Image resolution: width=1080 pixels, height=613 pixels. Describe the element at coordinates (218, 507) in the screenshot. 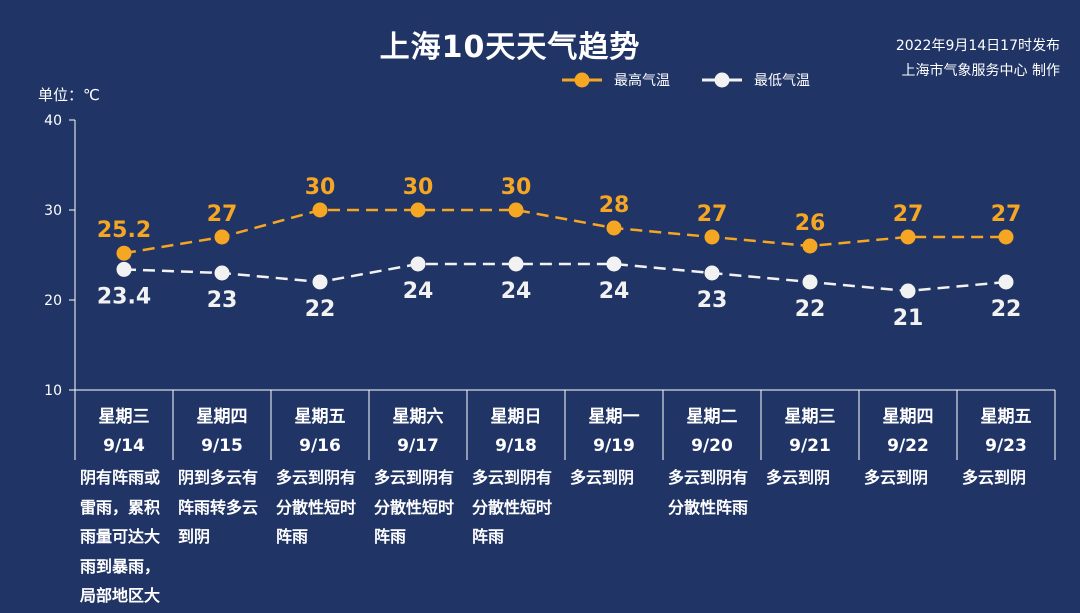

I see `weather-description: 阴到多云有阵雨转多云到阴` at that location.